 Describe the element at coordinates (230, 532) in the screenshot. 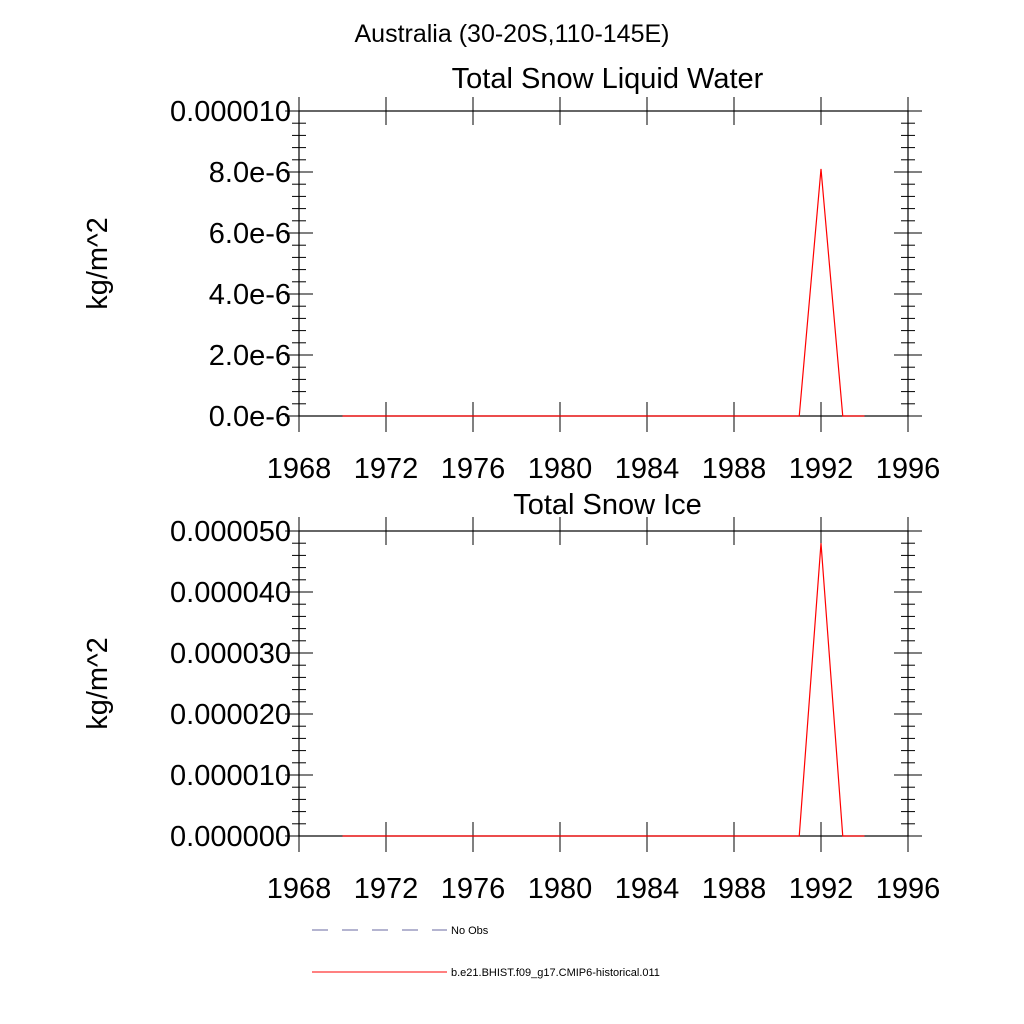

I see `y-tick-label: 0.000050` at that location.